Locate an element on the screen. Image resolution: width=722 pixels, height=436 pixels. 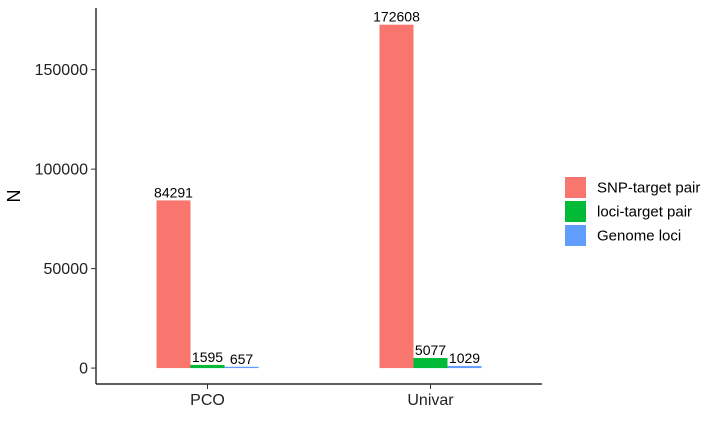
x-ticks: PCO Univar is located at coordinates (322, 396).